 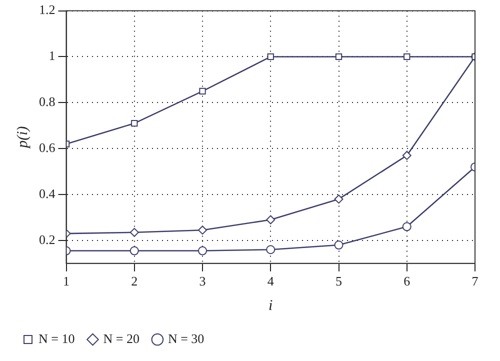 What do you see at coordinates (47, 239) in the screenshot?
I see `y-tick-label: 0.2` at bounding box center [47, 239].